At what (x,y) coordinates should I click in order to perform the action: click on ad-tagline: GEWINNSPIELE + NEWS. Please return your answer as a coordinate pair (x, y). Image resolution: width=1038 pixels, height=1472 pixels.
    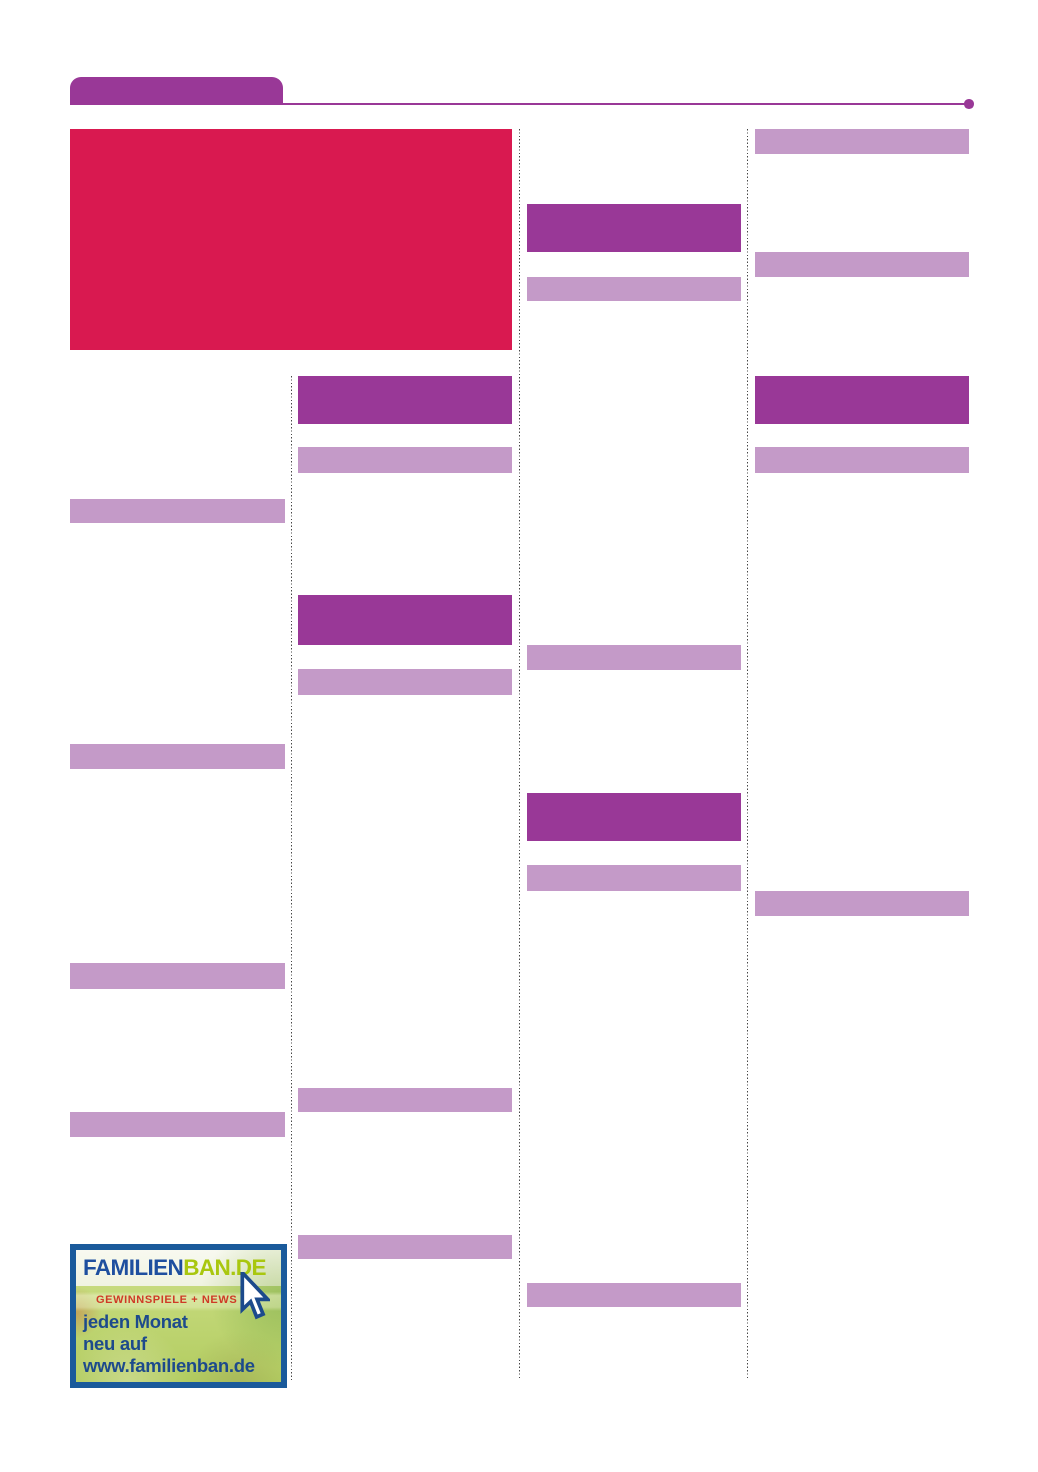
    Looking at the image, I should click on (167, 1300).